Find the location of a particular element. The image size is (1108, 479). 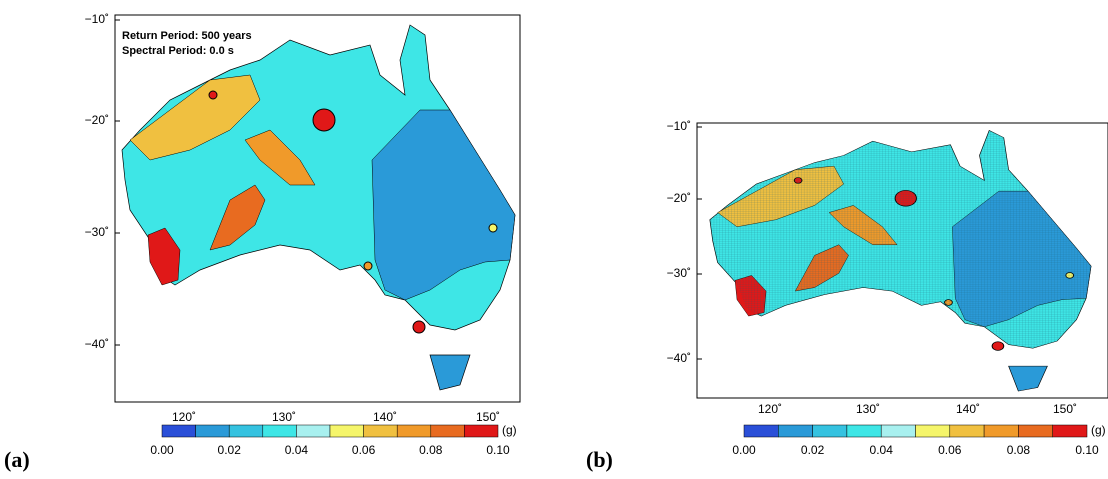

annotation: Return Period: 500 years is located at coordinates (187, 36).